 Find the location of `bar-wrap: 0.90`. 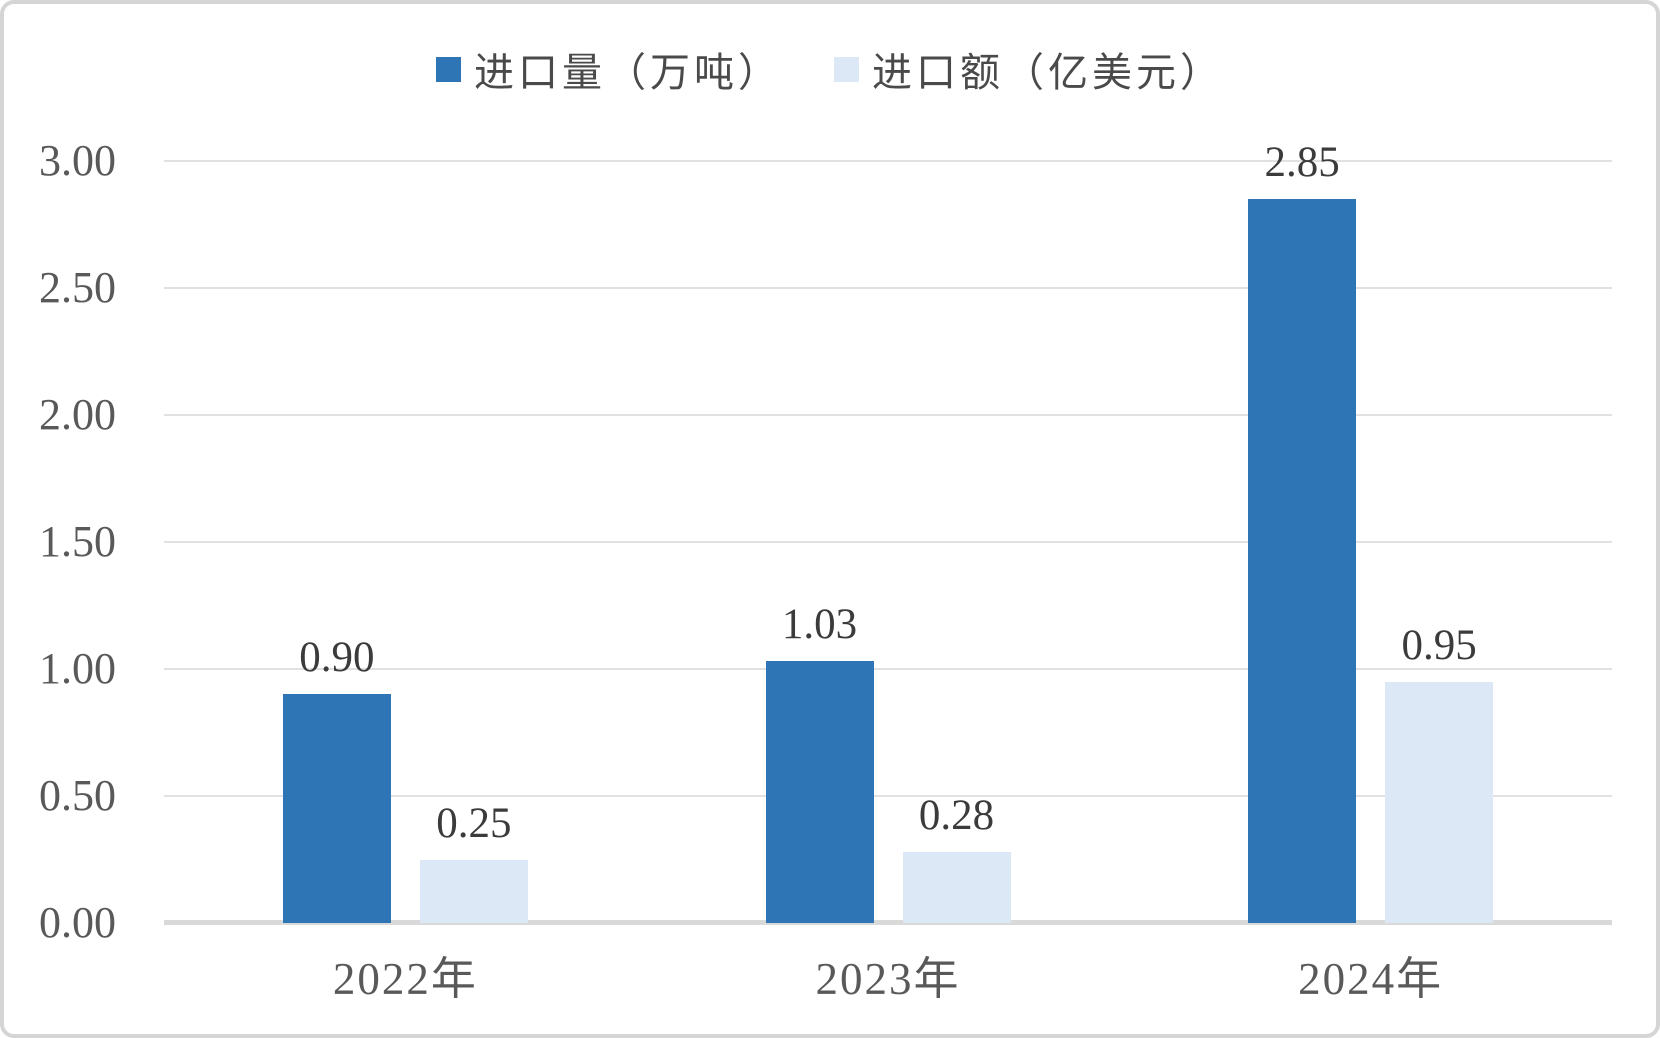

bar-wrap: 0.90 is located at coordinates (336, 778).